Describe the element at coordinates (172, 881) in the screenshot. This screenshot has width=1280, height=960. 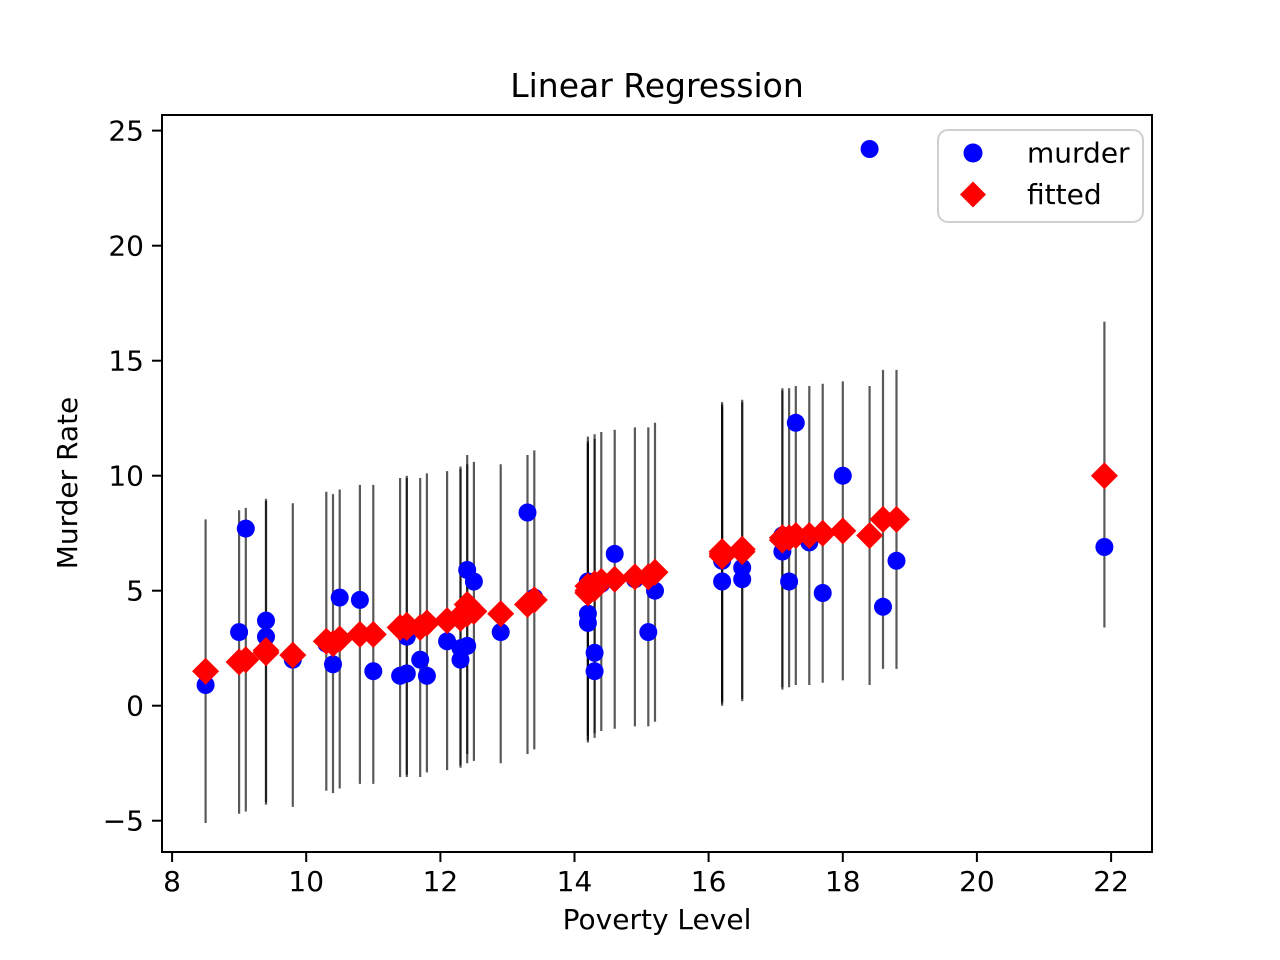
I see `x-tick-label: 8` at that location.